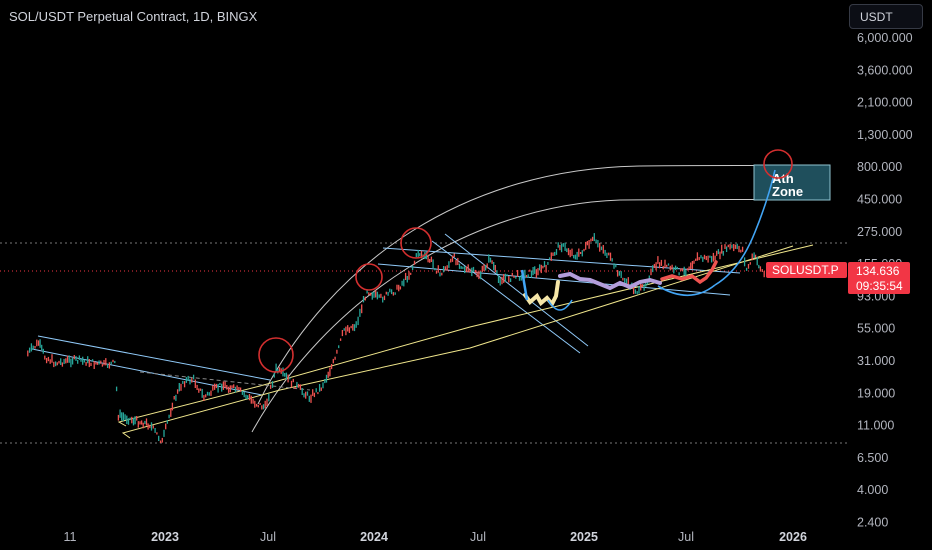  Describe the element at coordinates (875, 426) in the screenshot. I see `y-tick-label: 11.000` at that location.